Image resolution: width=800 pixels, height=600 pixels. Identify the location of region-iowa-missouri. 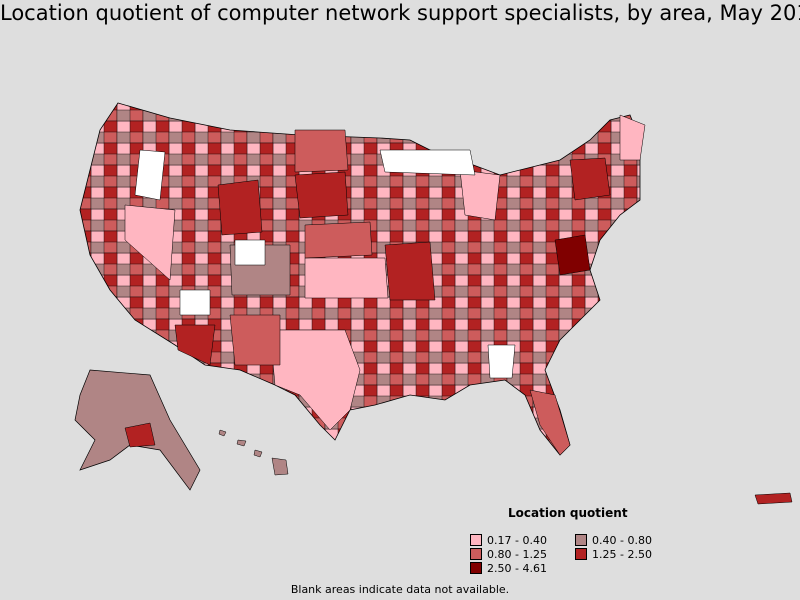
(410, 271).